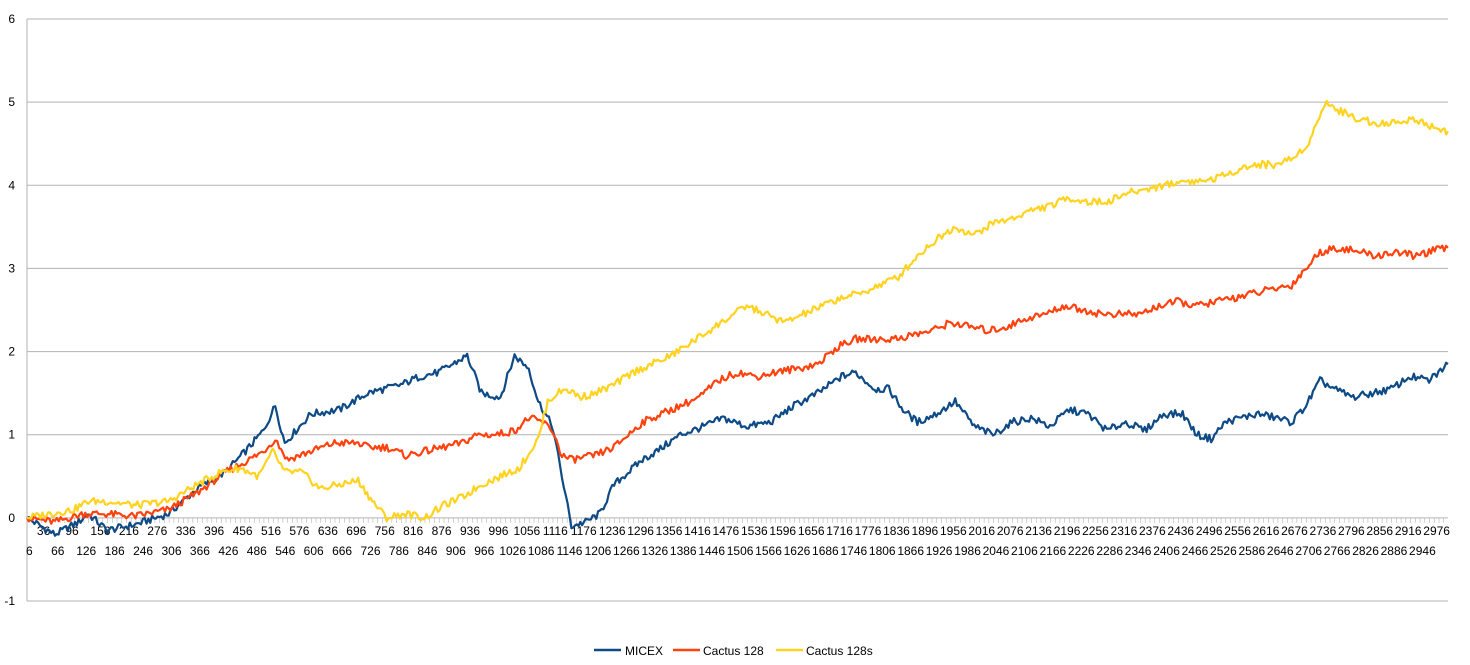  Describe the element at coordinates (868, 531) in the screenshot. I see `x-tick-label: 1776` at that location.